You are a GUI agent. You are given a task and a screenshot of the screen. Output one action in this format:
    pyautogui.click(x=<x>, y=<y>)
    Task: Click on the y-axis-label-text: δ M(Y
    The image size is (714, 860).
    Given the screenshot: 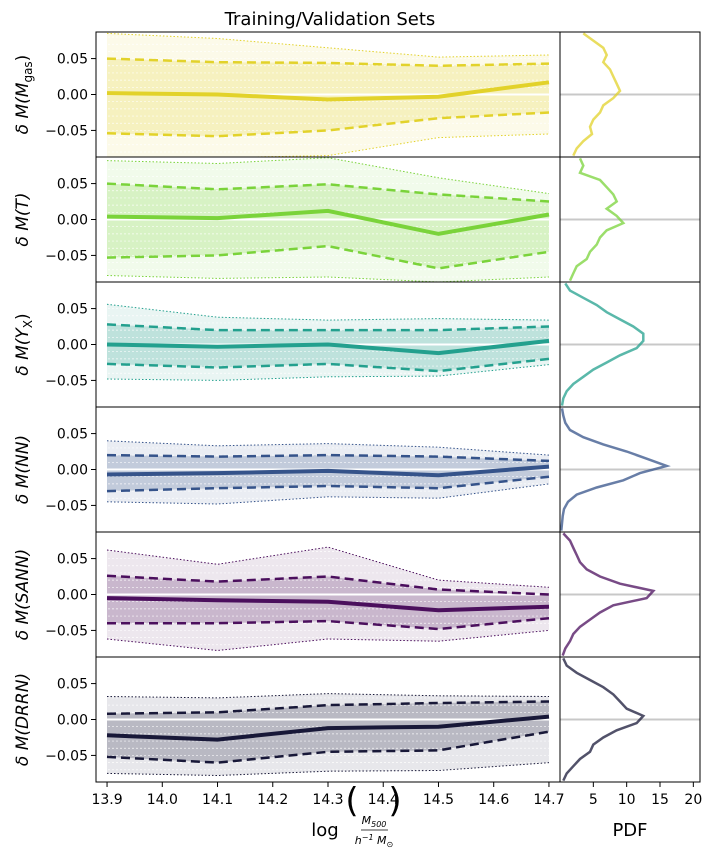 What is the action you would take?
    pyautogui.click(x=23, y=351)
    